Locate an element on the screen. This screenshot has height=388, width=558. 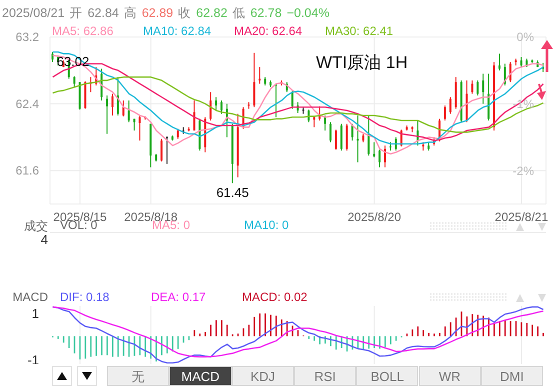
y2-tick-label: -2% is located at coordinates (523, 171).